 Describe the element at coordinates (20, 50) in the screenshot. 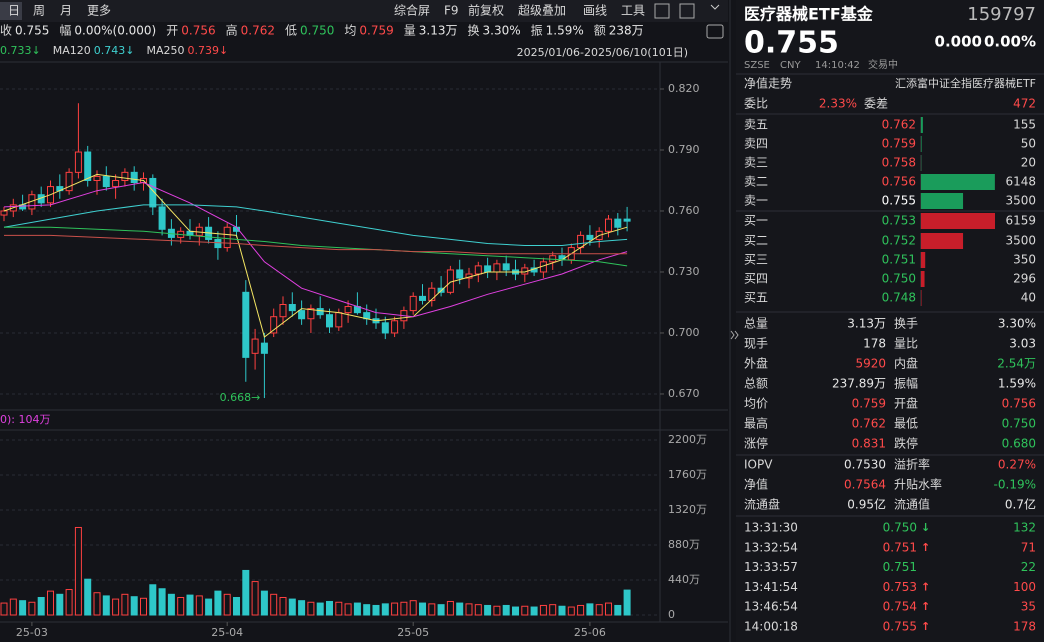

I see `ma-value: 0.733↓` at that location.